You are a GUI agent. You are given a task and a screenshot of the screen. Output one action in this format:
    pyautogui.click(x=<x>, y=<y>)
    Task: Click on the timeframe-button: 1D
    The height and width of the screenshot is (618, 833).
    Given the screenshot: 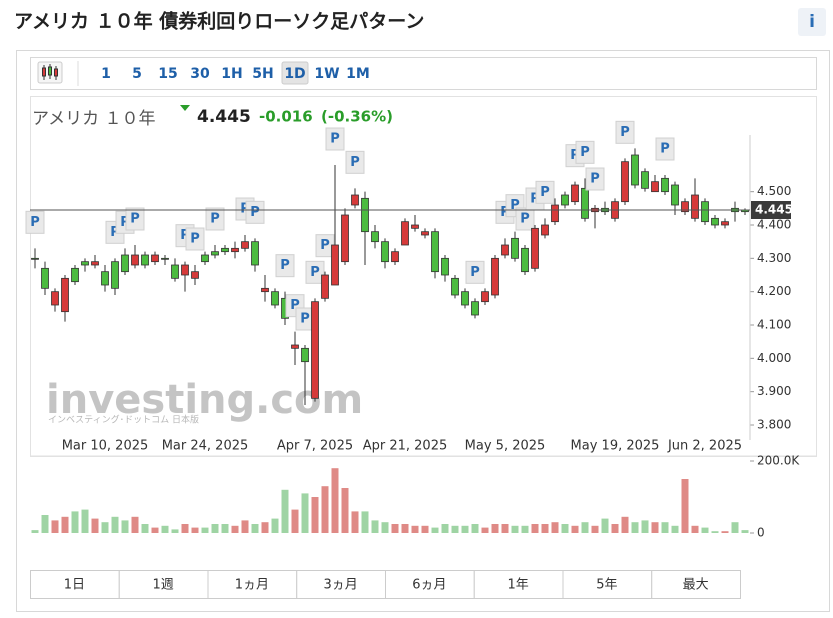 What is the action you would take?
    pyautogui.click(x=294, y=74)
    